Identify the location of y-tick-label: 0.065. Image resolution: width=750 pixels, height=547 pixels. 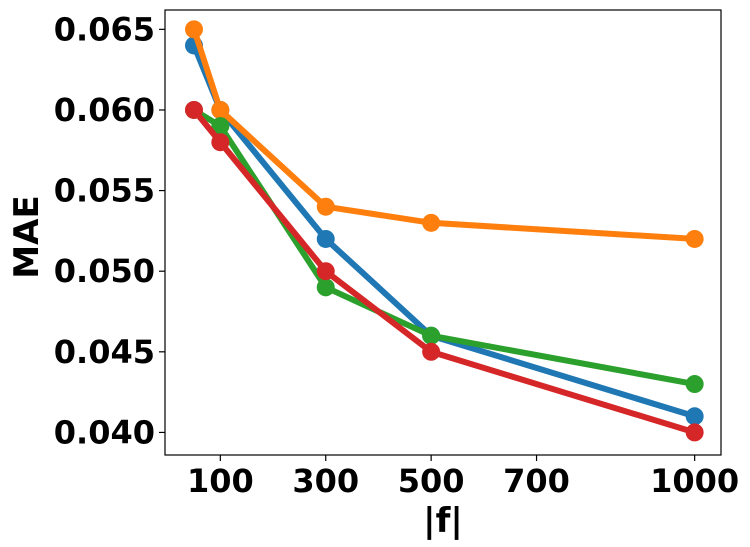
(104, 29).